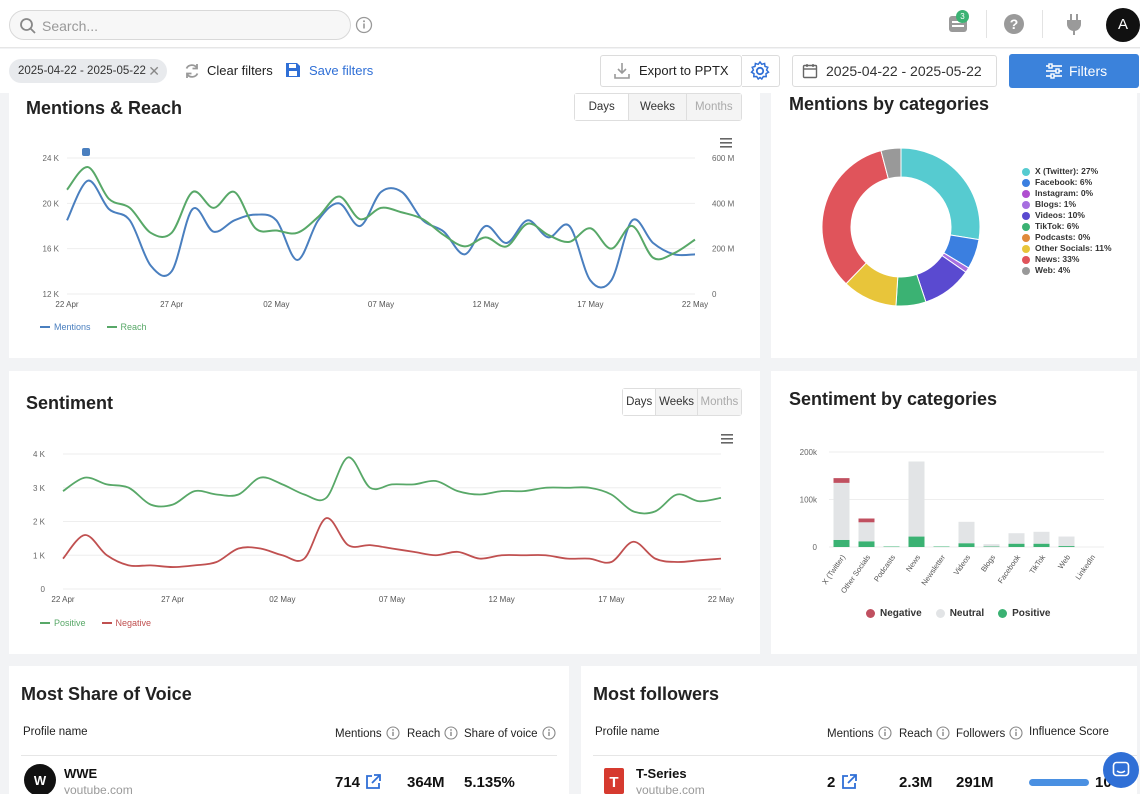  I want to click on series-line-reach, so click(381, 213).